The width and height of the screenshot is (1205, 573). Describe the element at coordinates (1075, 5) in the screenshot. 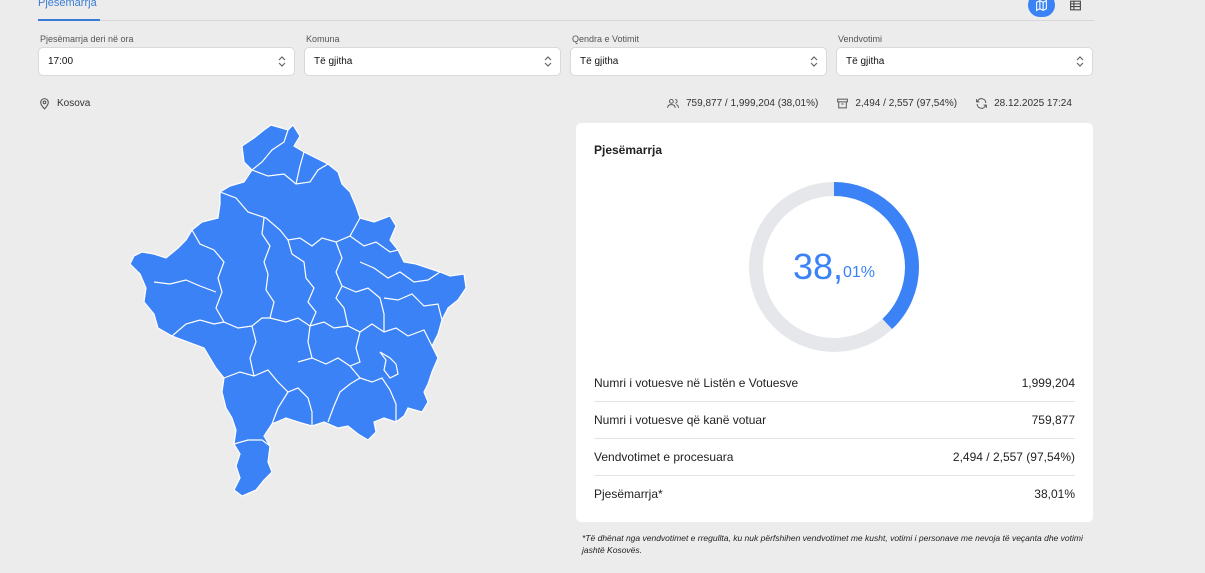

I see `table-icon` at that location.